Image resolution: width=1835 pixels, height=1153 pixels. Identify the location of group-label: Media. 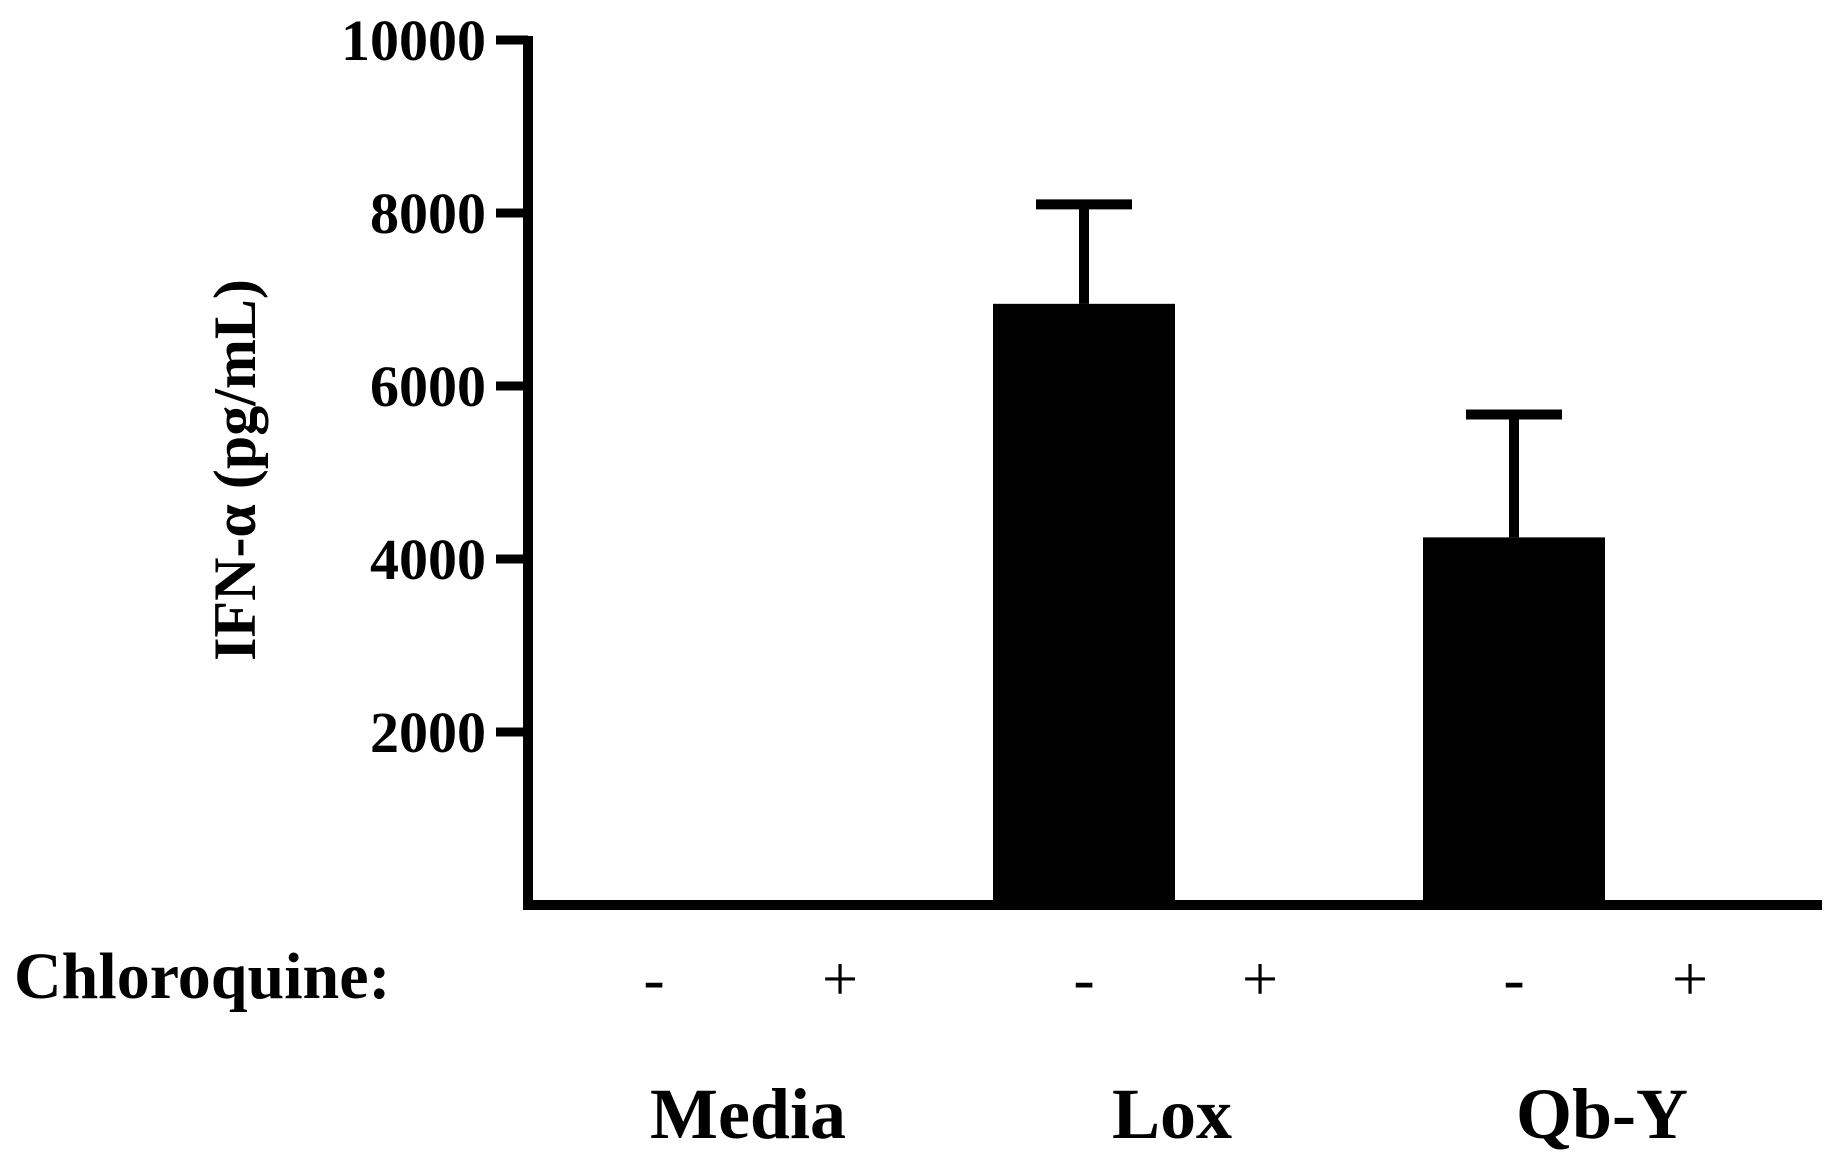
(748, 1113).